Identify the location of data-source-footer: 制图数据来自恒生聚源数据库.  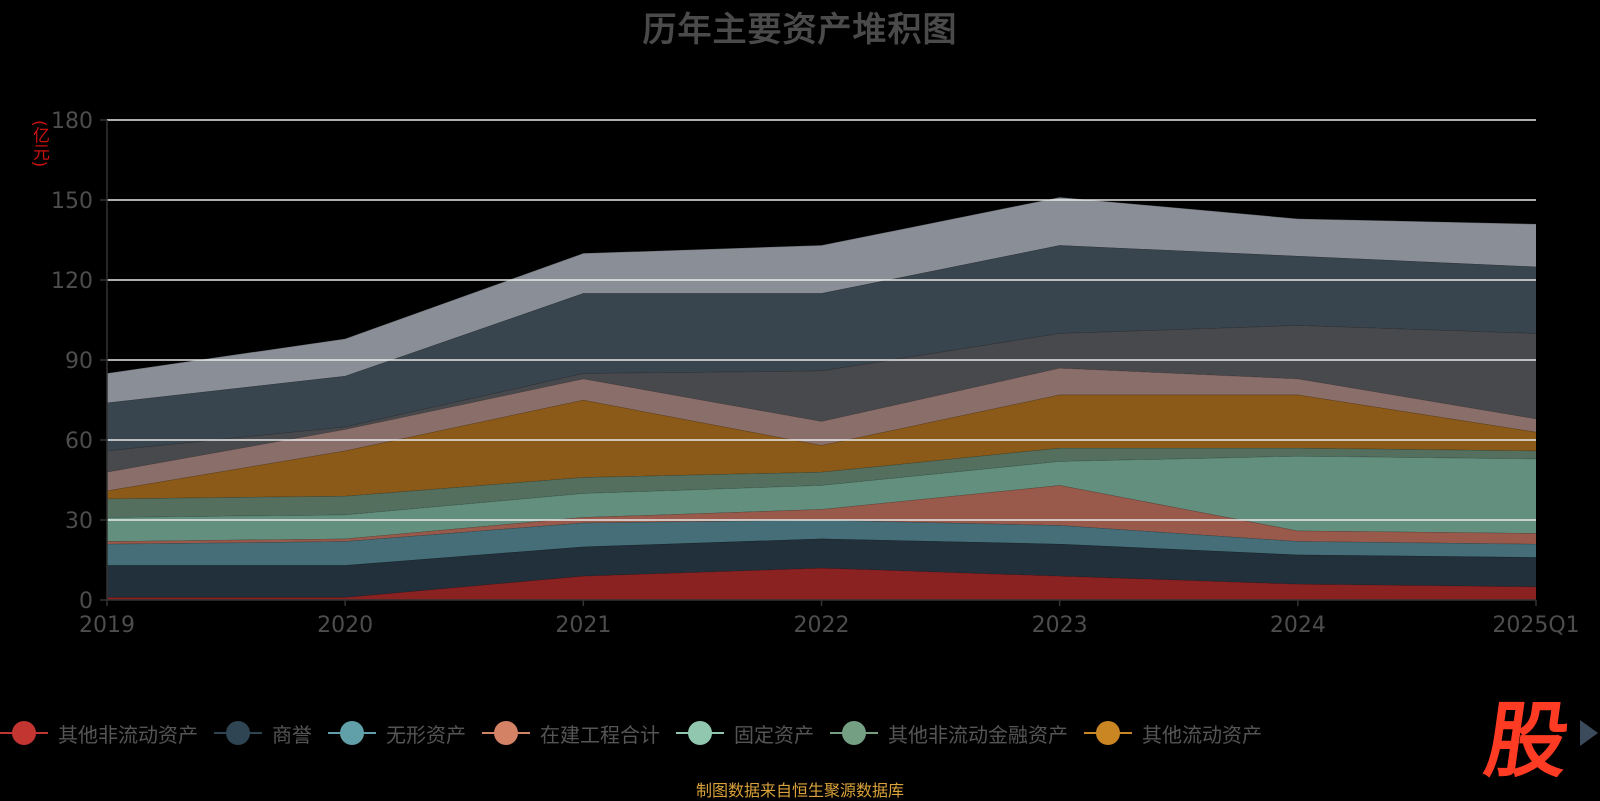
(799, 790).